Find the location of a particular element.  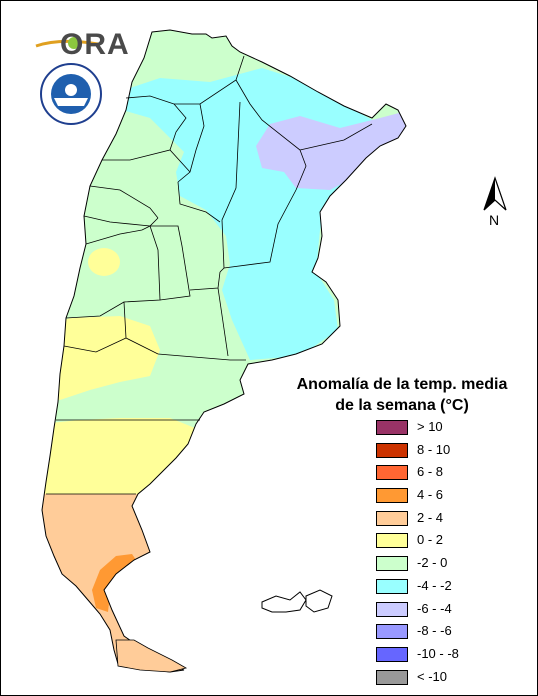

malvinas-islands is located at coordinates (297, 601).